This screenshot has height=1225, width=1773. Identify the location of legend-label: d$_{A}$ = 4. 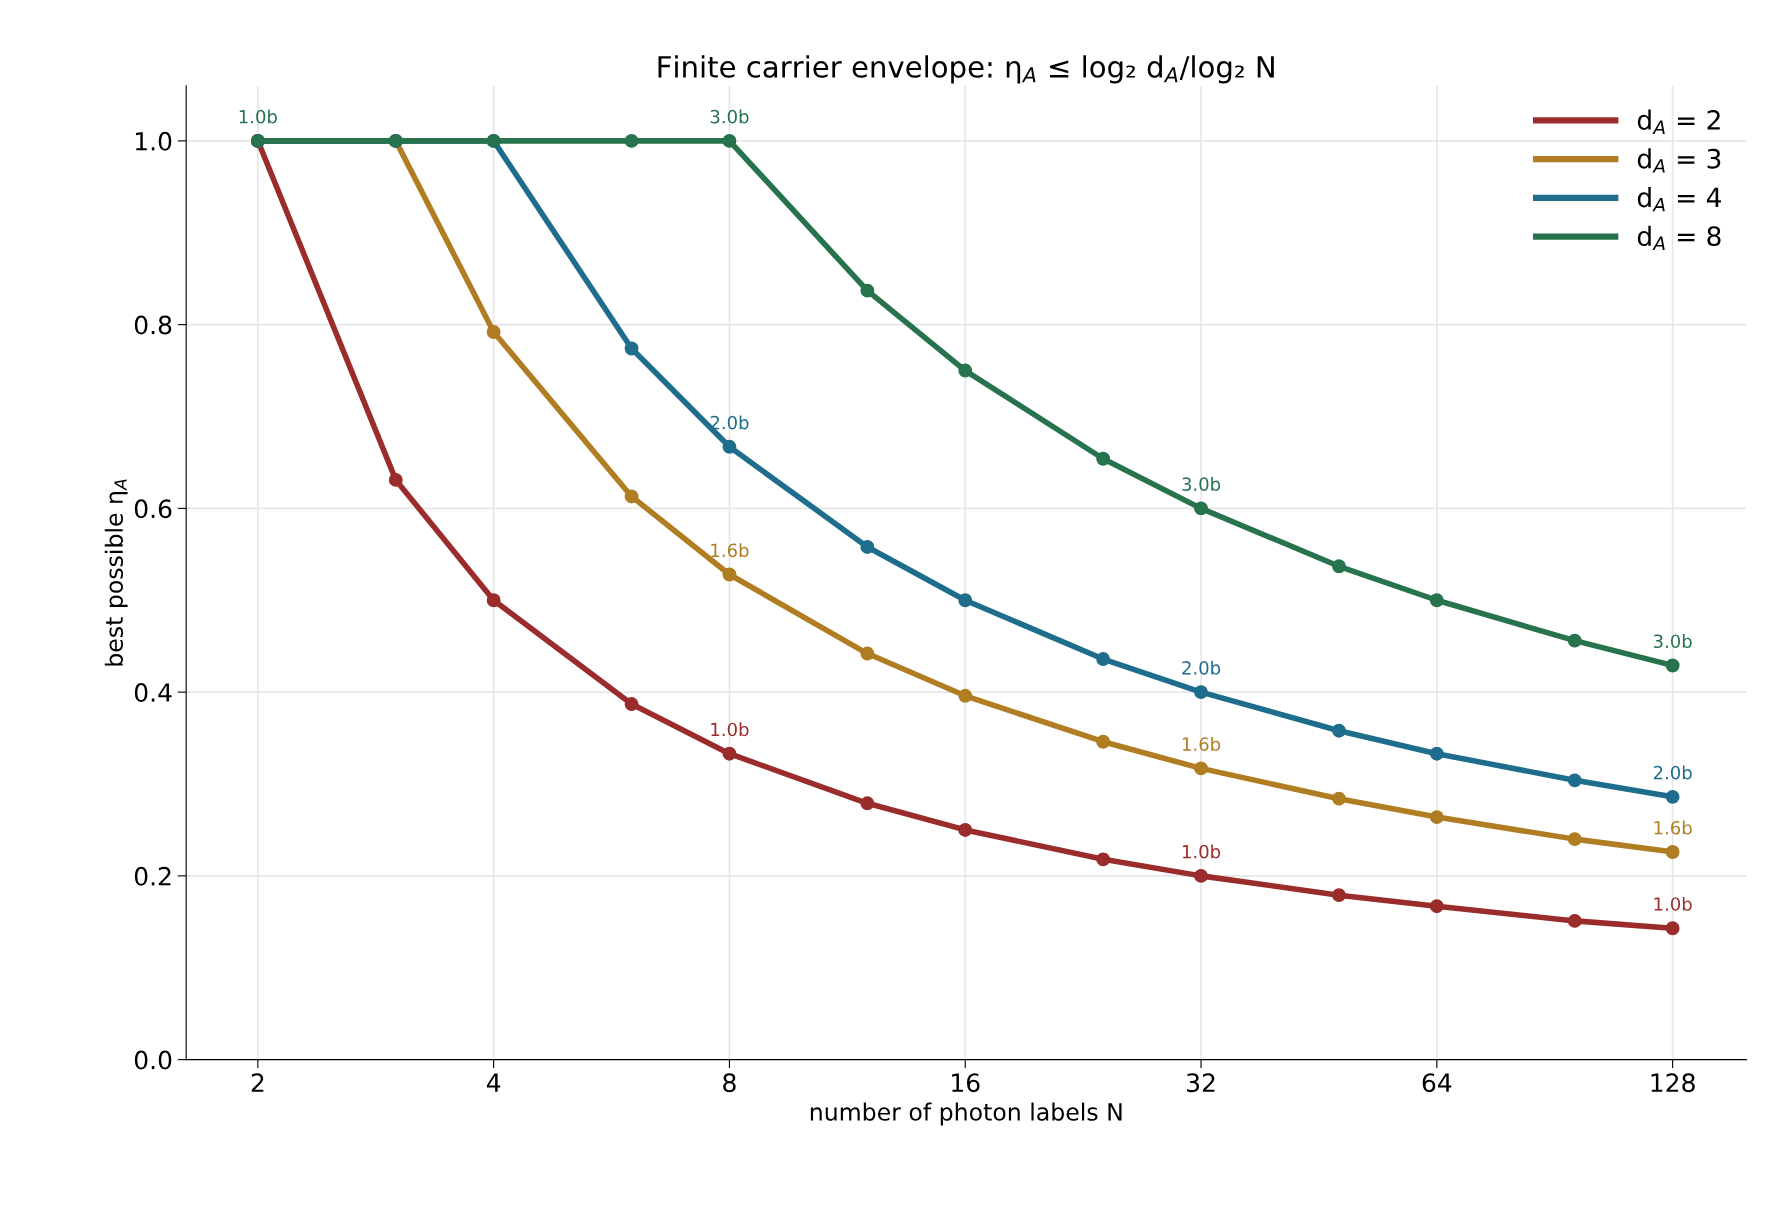
(1679, 199).